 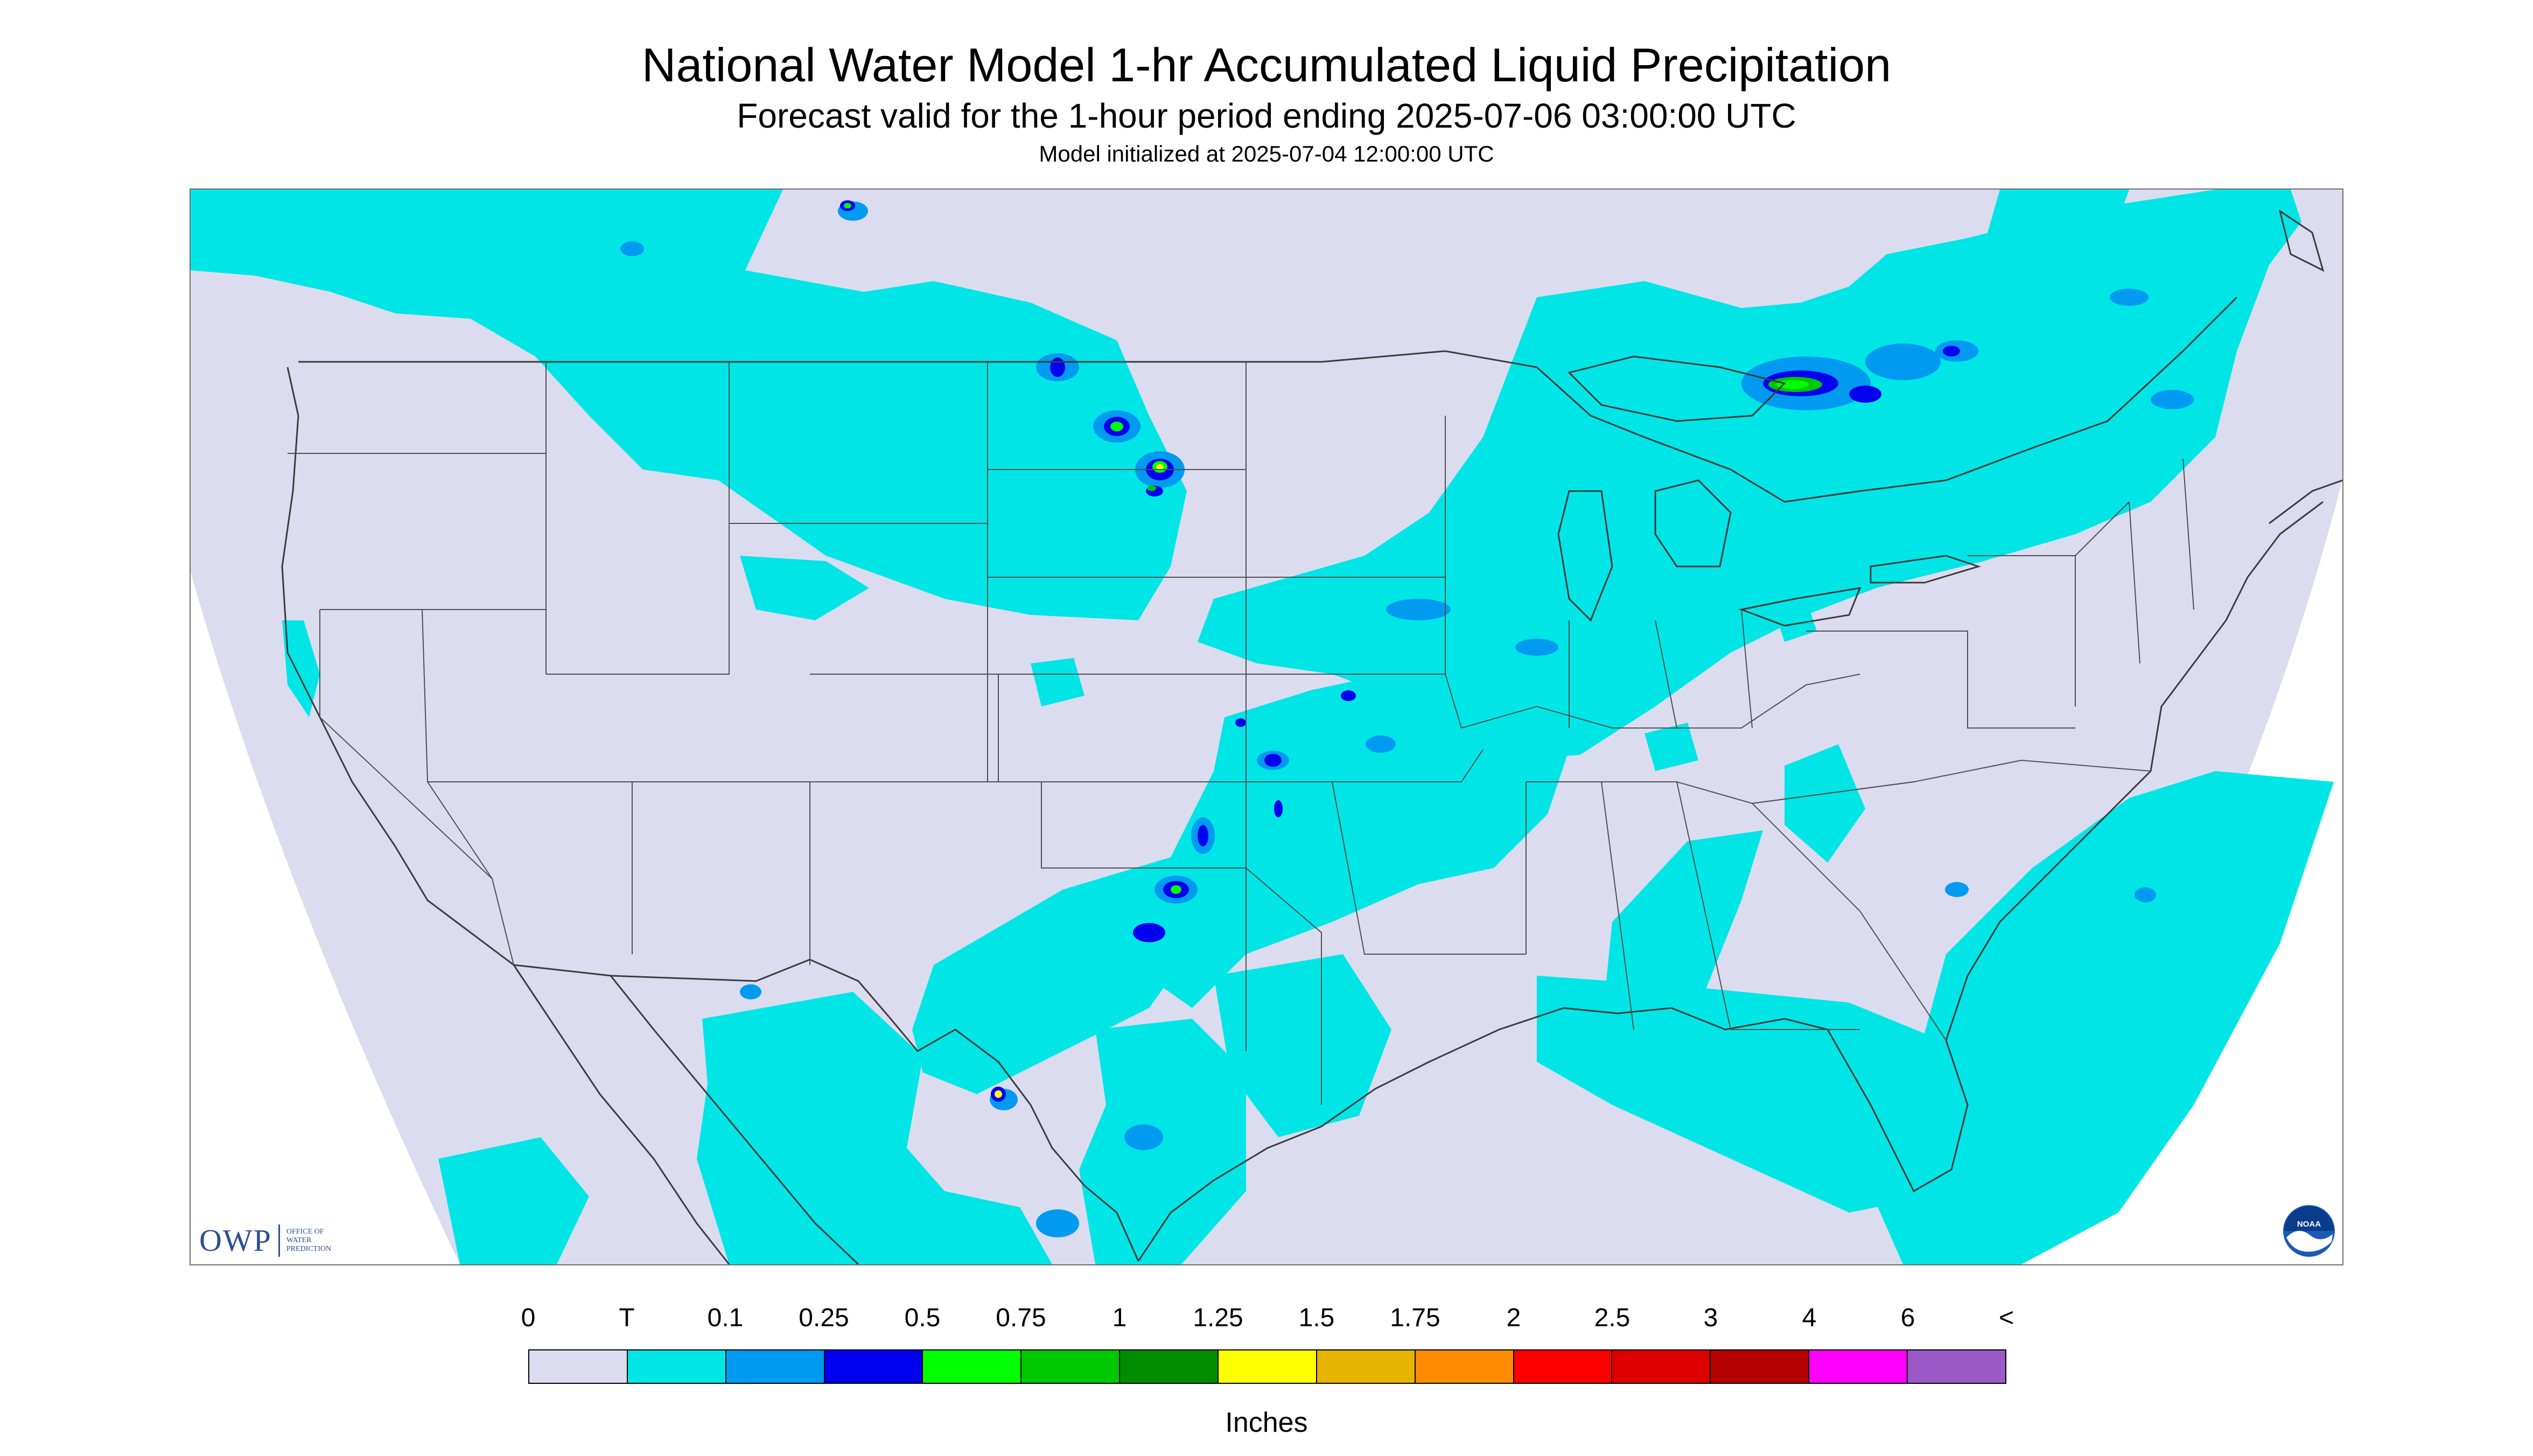 I want to click on legend-color-bar, so click(x=1267, y=1366).